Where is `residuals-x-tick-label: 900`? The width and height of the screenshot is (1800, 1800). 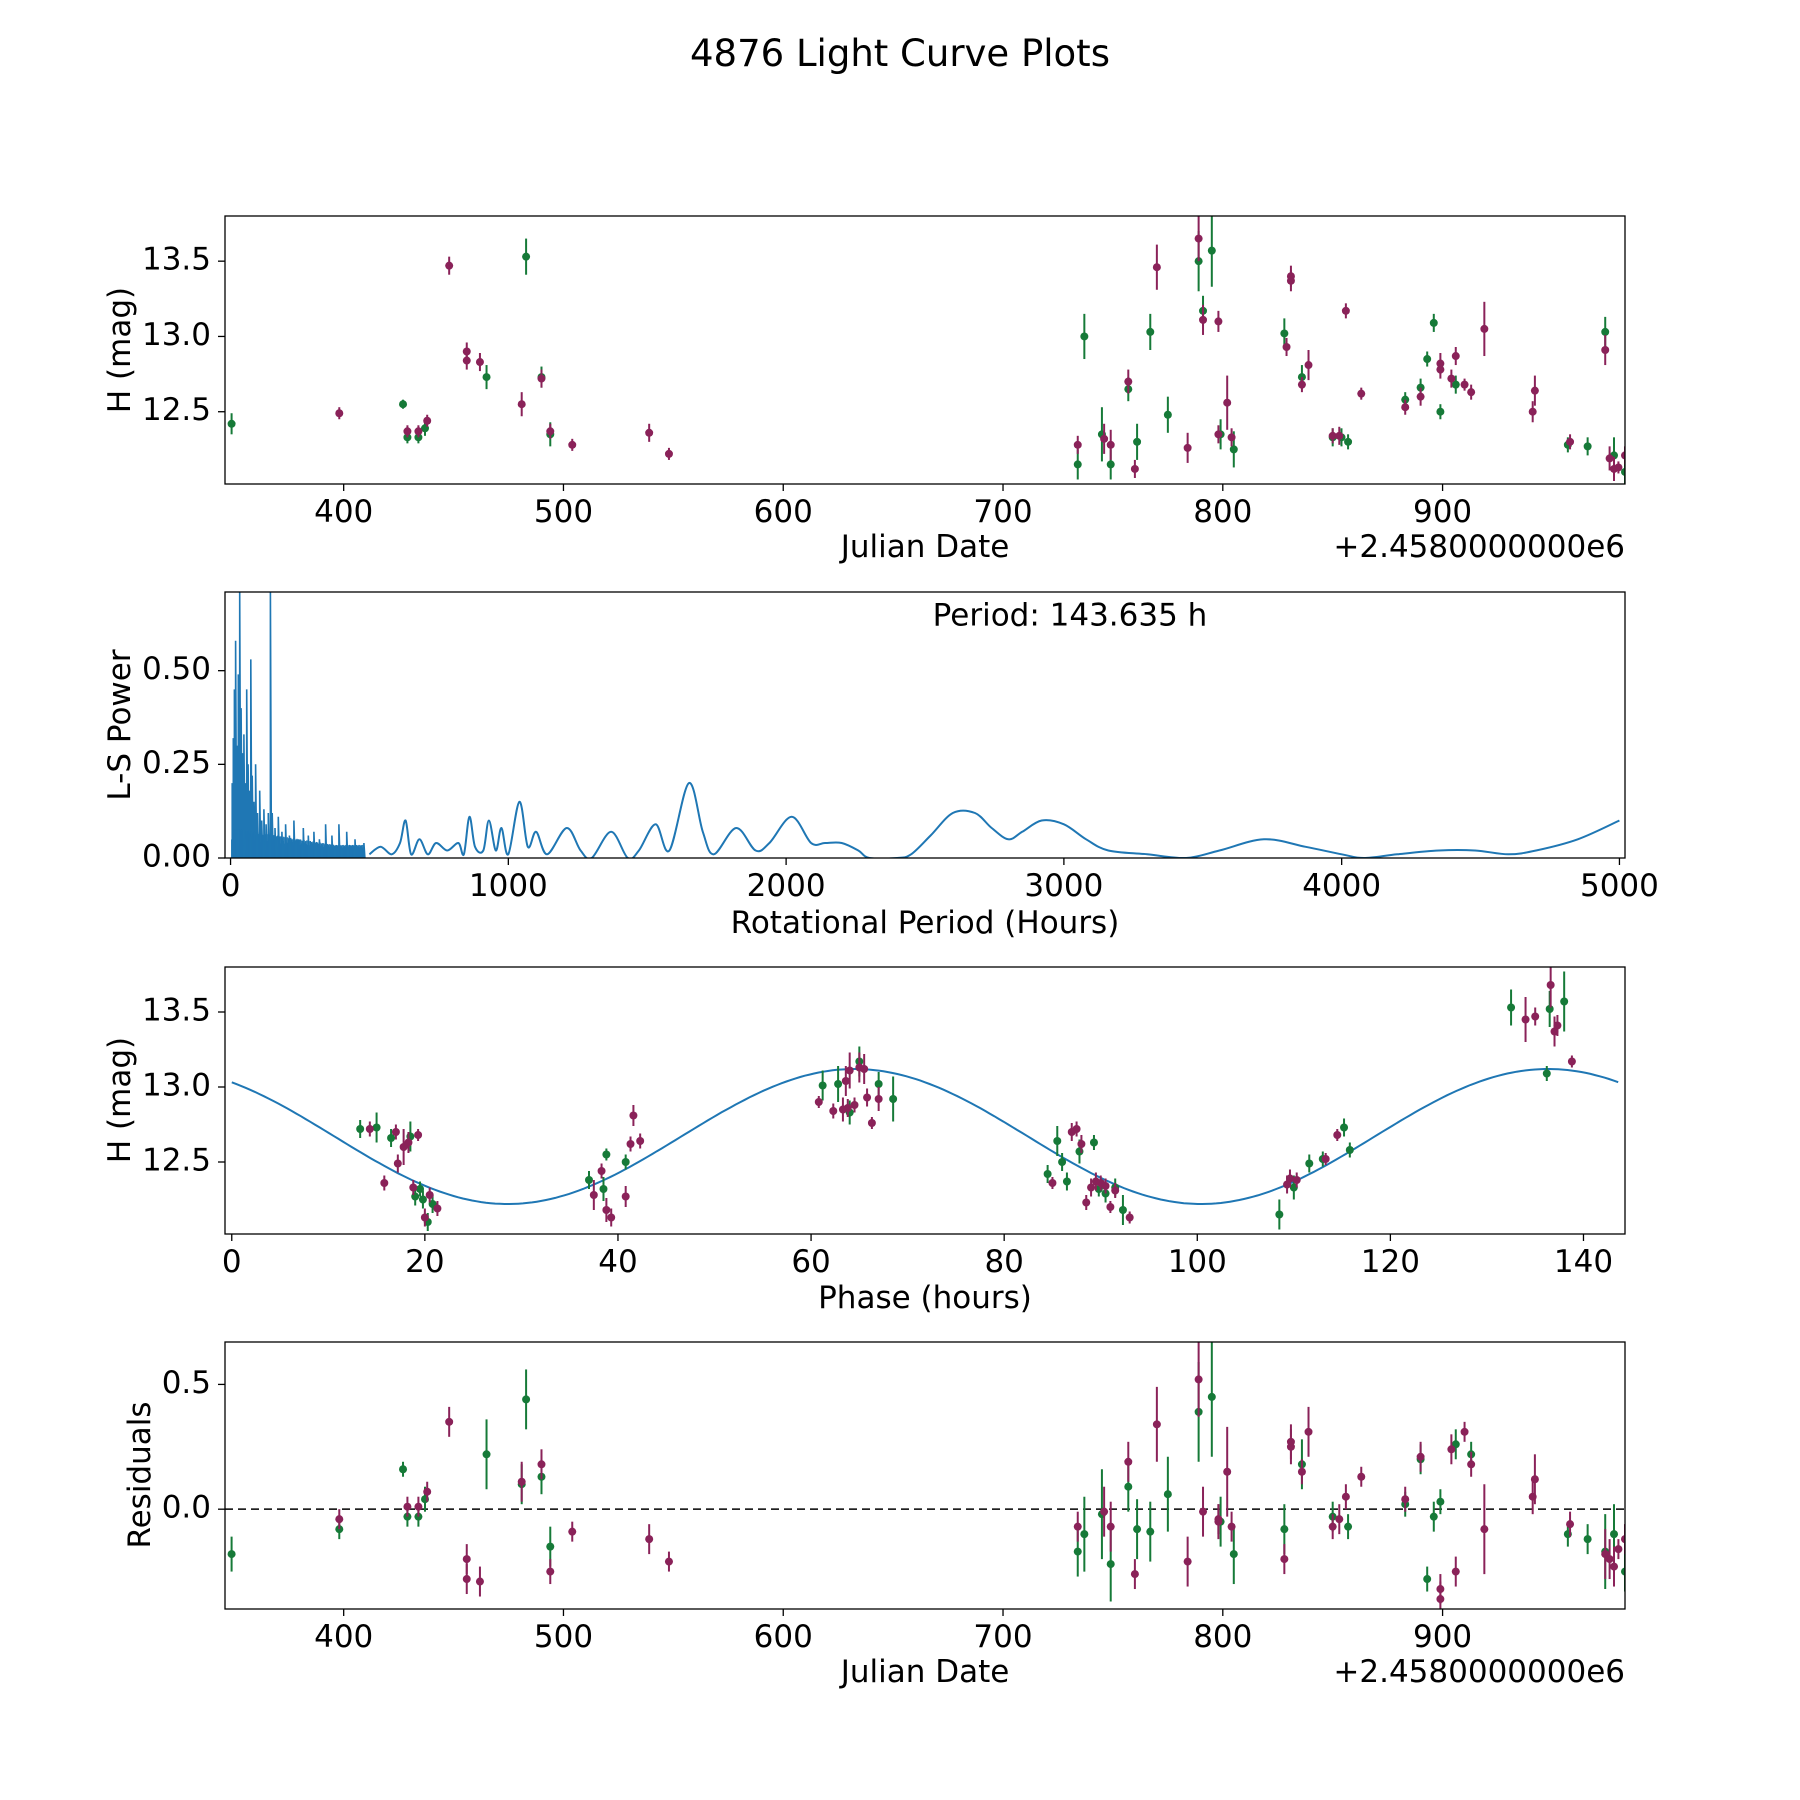 residuals-x-tick-label: 900 is located at coordinates (1442, 1637).